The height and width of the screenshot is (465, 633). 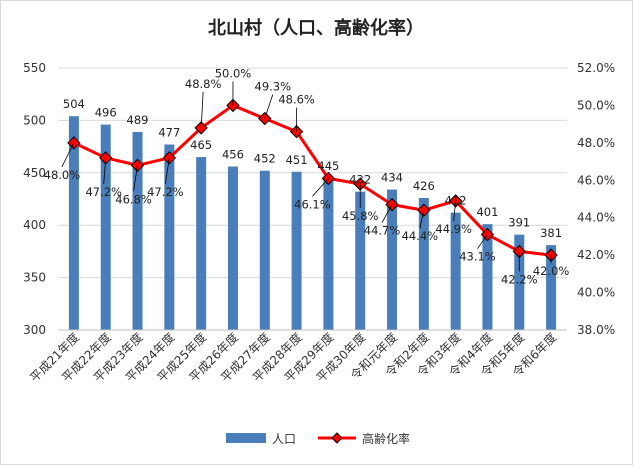 What do you see at coordinates (596, 143) in the screenshot?
I see `right-axis-tick-label: 48.0%` at bounding box center [596, 143].